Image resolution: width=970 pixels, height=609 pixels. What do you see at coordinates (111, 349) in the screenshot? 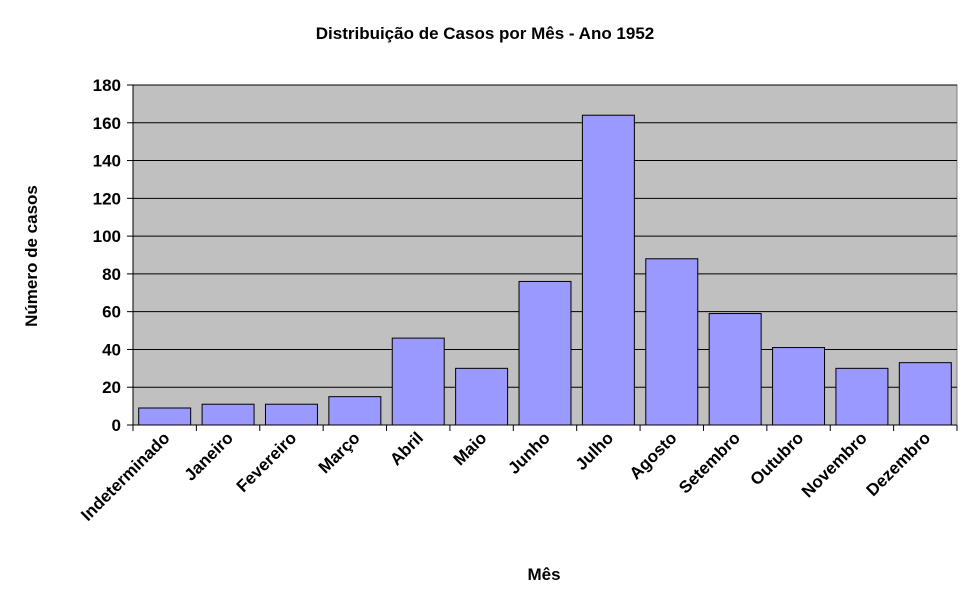
I see `y-tick-label: 40` at bounding box center [111, 349].